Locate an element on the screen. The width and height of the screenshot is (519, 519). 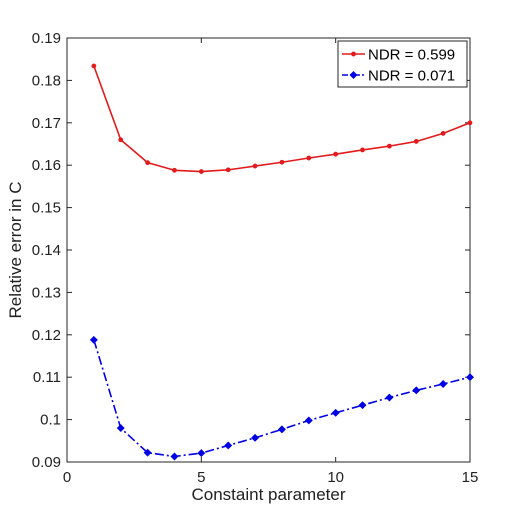
y-tick-label: 0.16 is located at coordinates (46, 165).